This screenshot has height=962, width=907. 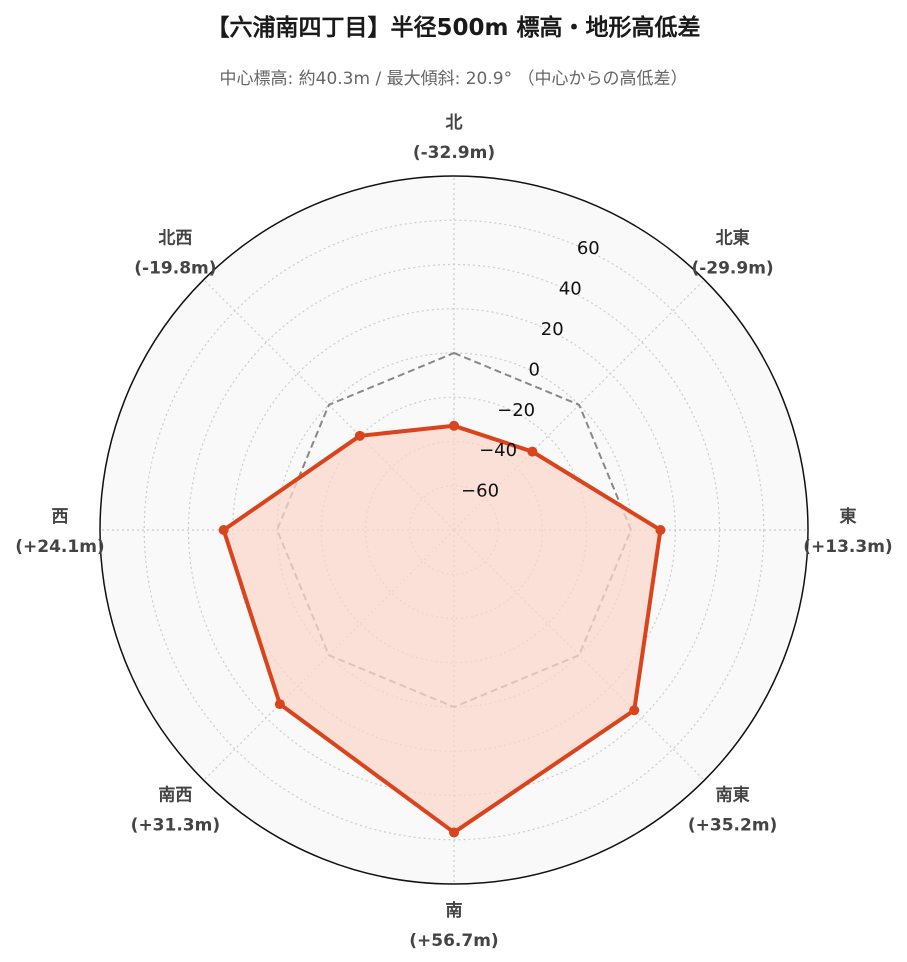 I want to click on direction-label: 南 (+56.7m), so click(x=453, y=925).